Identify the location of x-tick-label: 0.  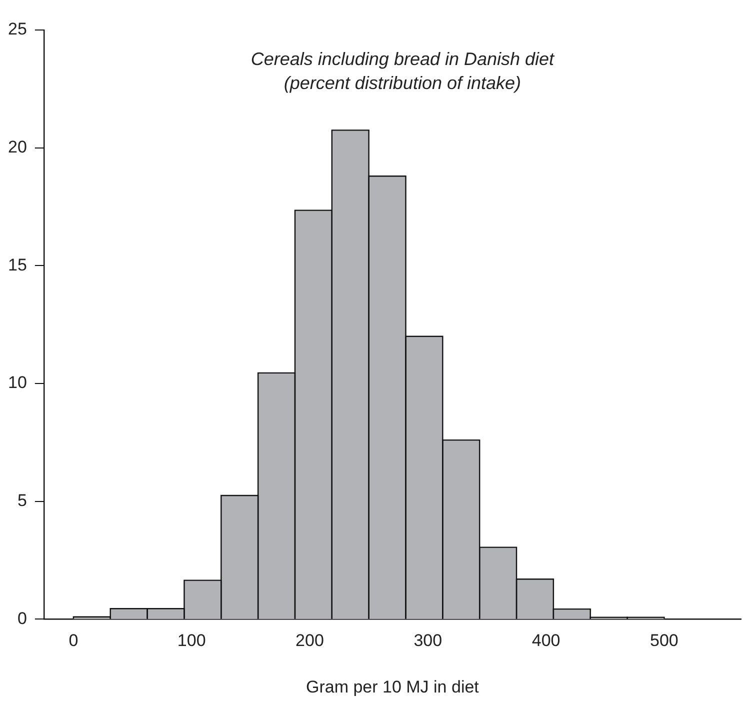
(73, 640).